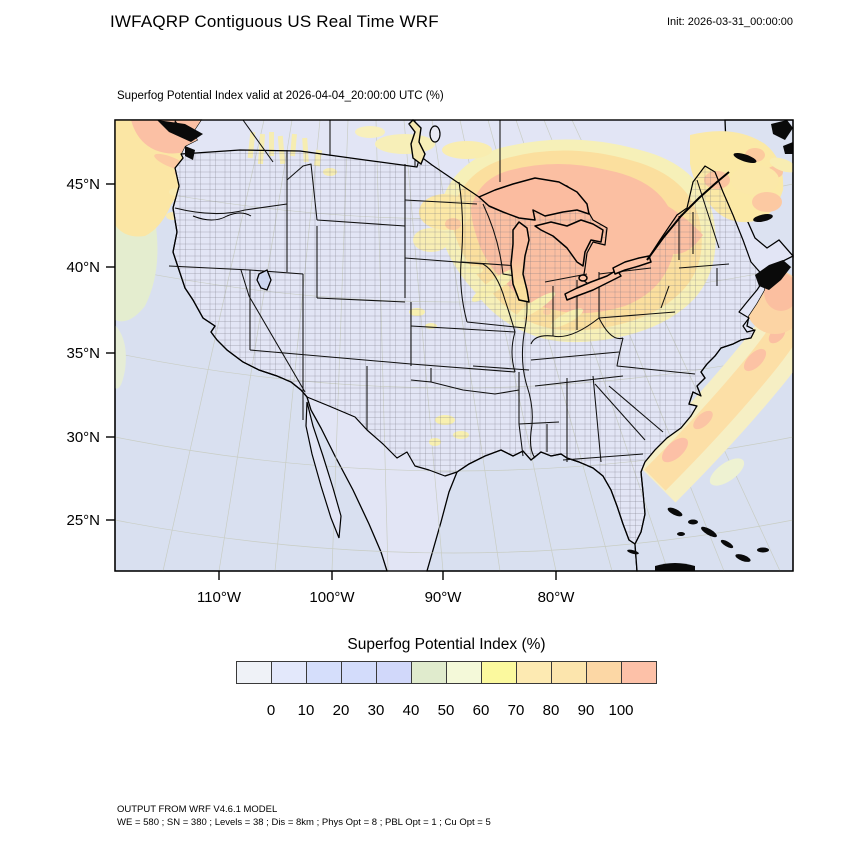  Describe the element at coordinates (306, 710) in the screenshot. I see `legend-tick: 10` at that location.